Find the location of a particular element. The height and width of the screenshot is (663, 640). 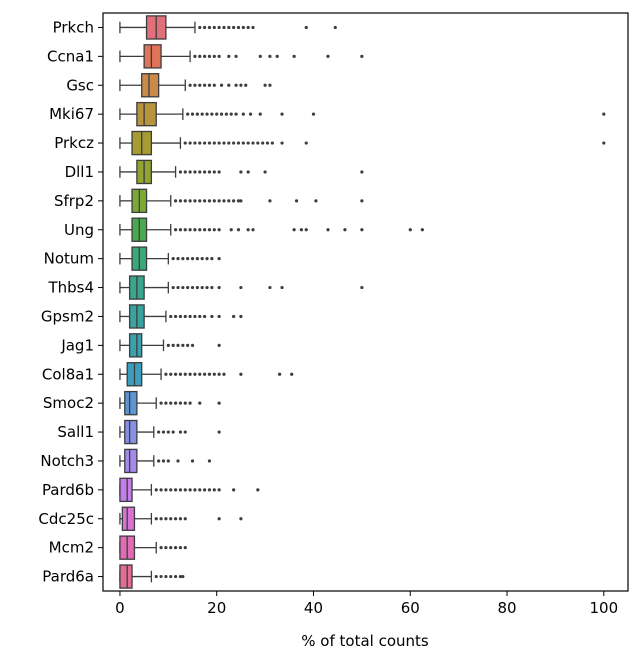

box-group-dll1 is located at coordinates (241, 172).